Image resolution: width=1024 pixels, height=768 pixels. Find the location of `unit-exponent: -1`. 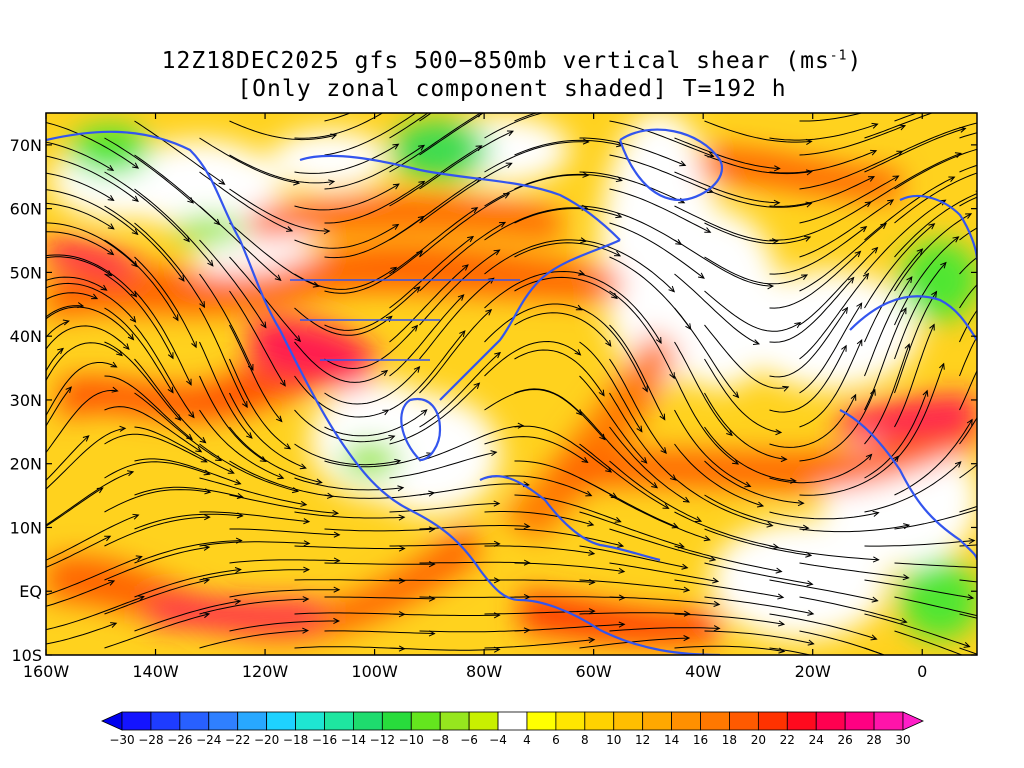

unit-exponent: -1 is located at coordinates (838, 56).